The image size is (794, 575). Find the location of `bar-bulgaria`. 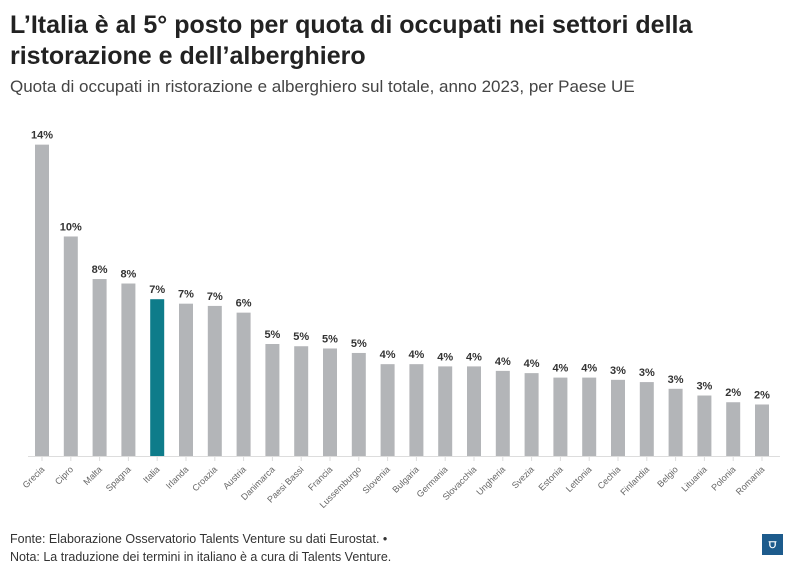

bar-bulgaria is located at coordinates (416, 410).